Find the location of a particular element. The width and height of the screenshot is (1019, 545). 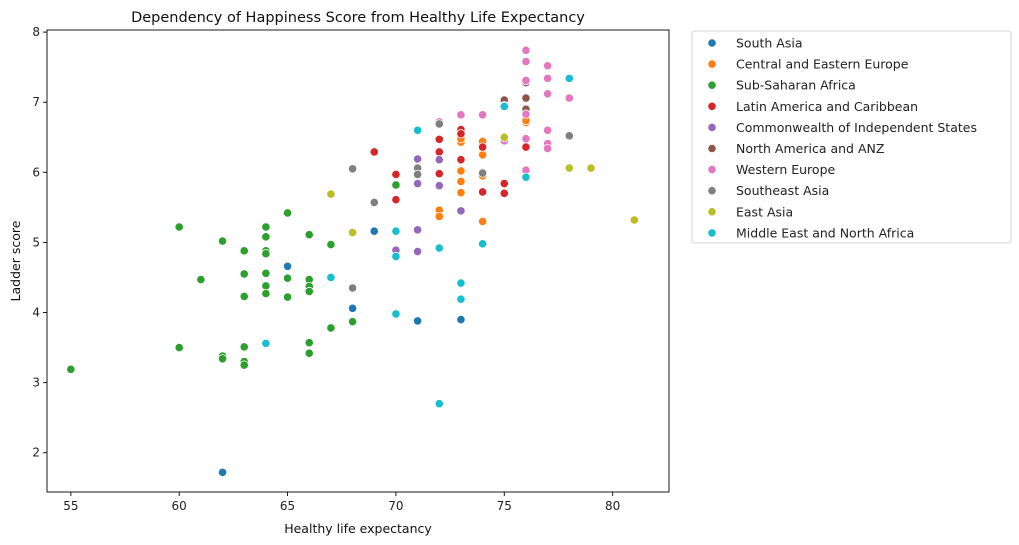

legend-item: East Asia is located at coordinates (750, 211).